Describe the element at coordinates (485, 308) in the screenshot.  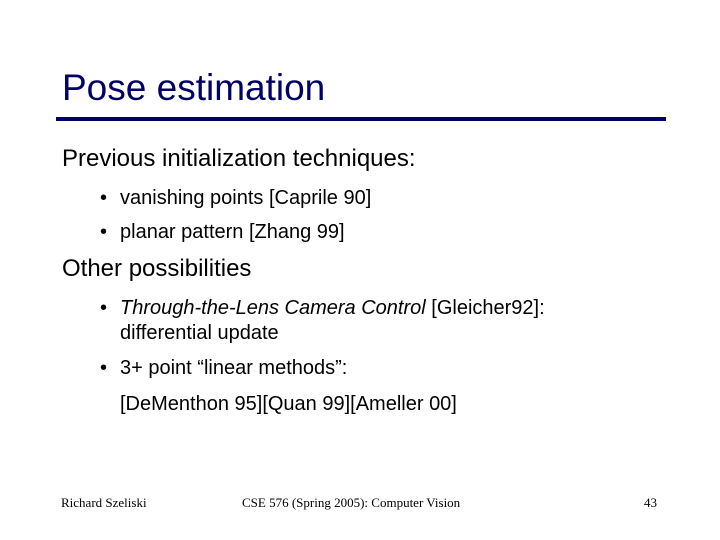
I see `reference-citation: [Gleicher92]:` at that location.